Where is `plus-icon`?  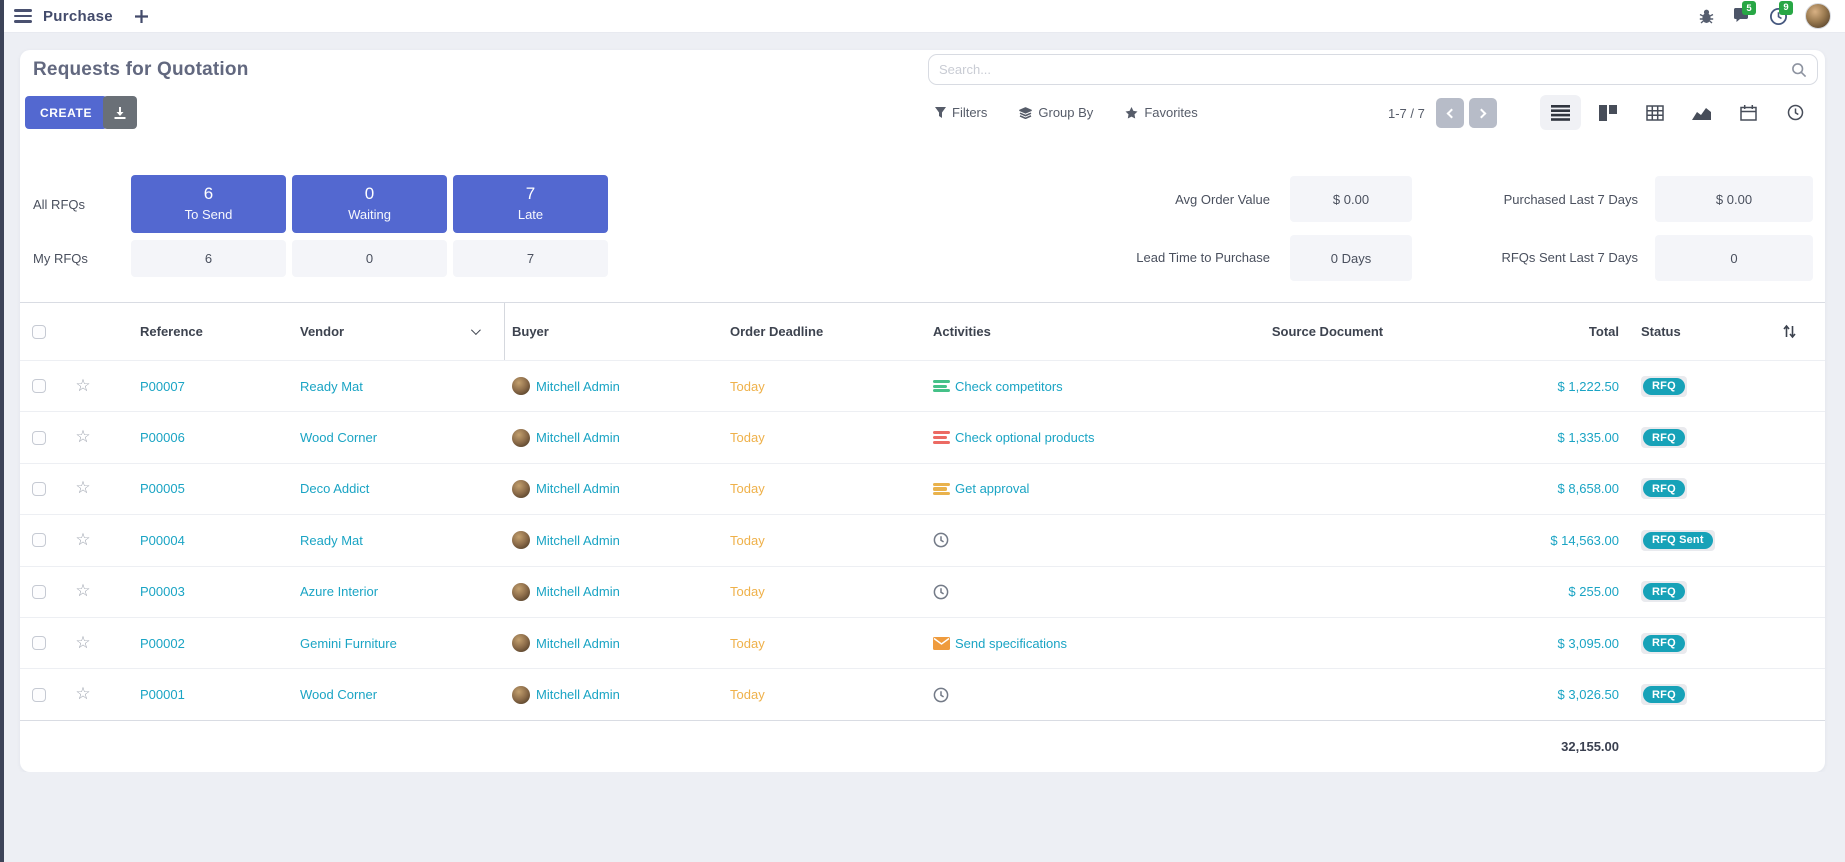 plus-icon is located at coordinates (141, 16).